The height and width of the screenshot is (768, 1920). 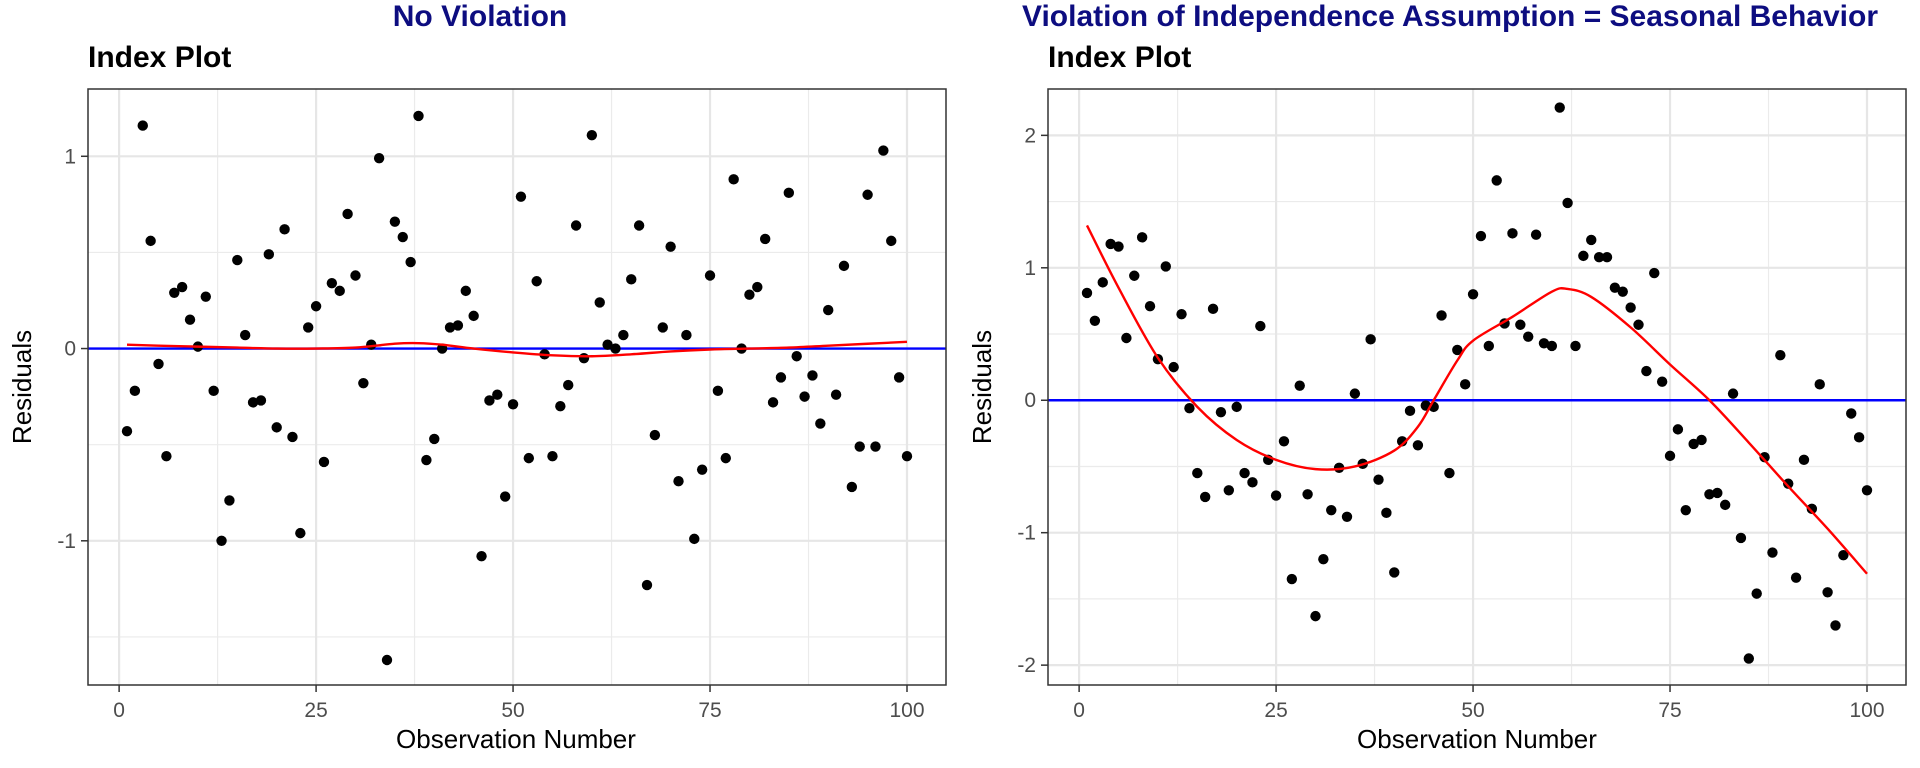 I want to click on left-x-tick-label: 25, so click(x=315, y=710).